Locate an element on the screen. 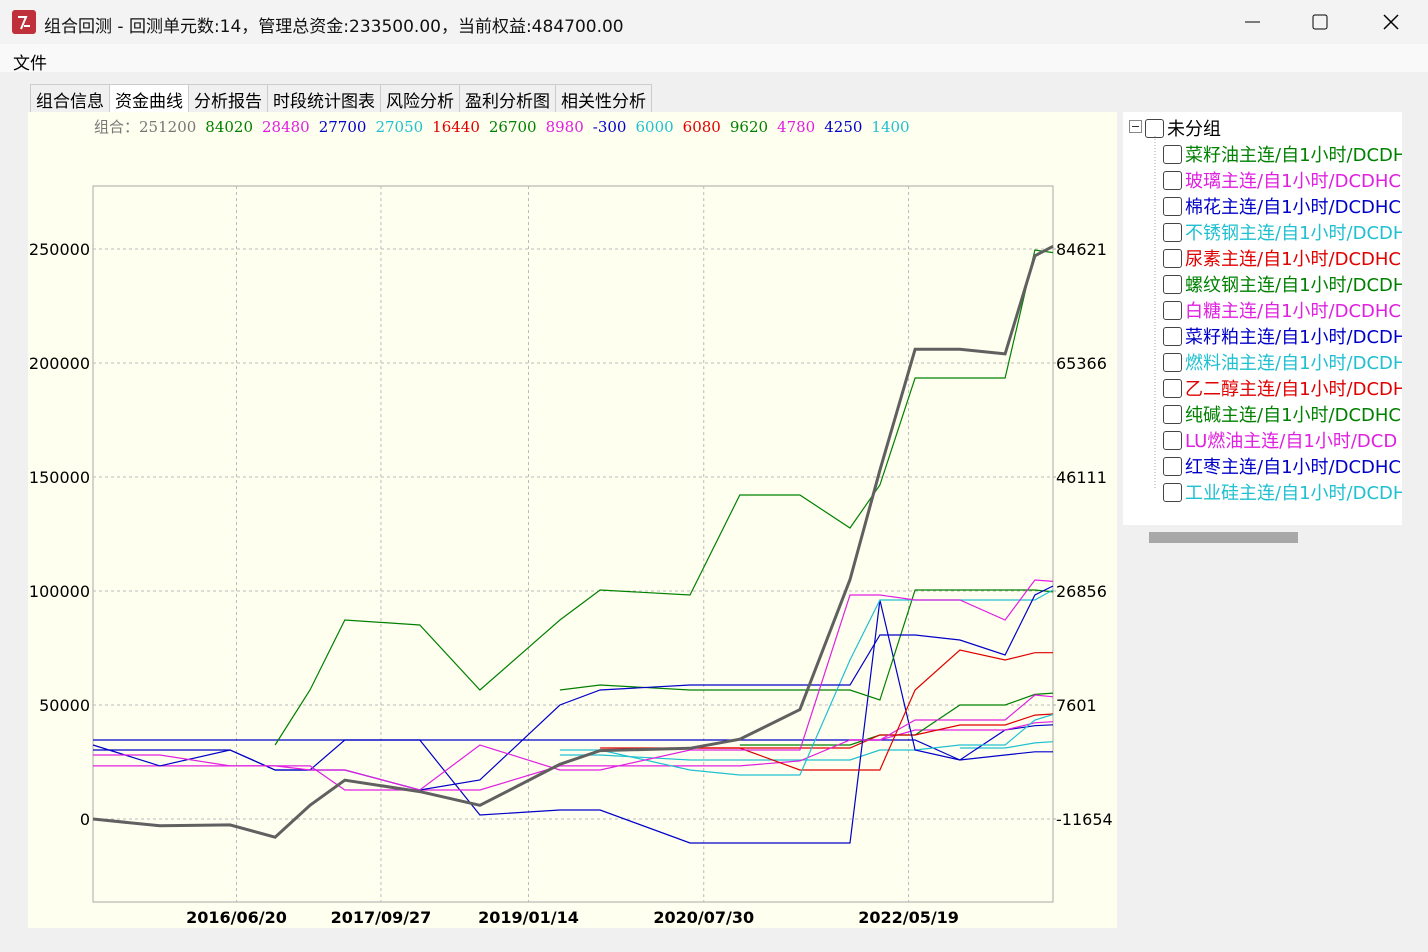 The width and height of the screenshot is (1428, 952). tree-item: 玻璃主连/自1小时/DCDHC is located at coordinates (1282, 180).